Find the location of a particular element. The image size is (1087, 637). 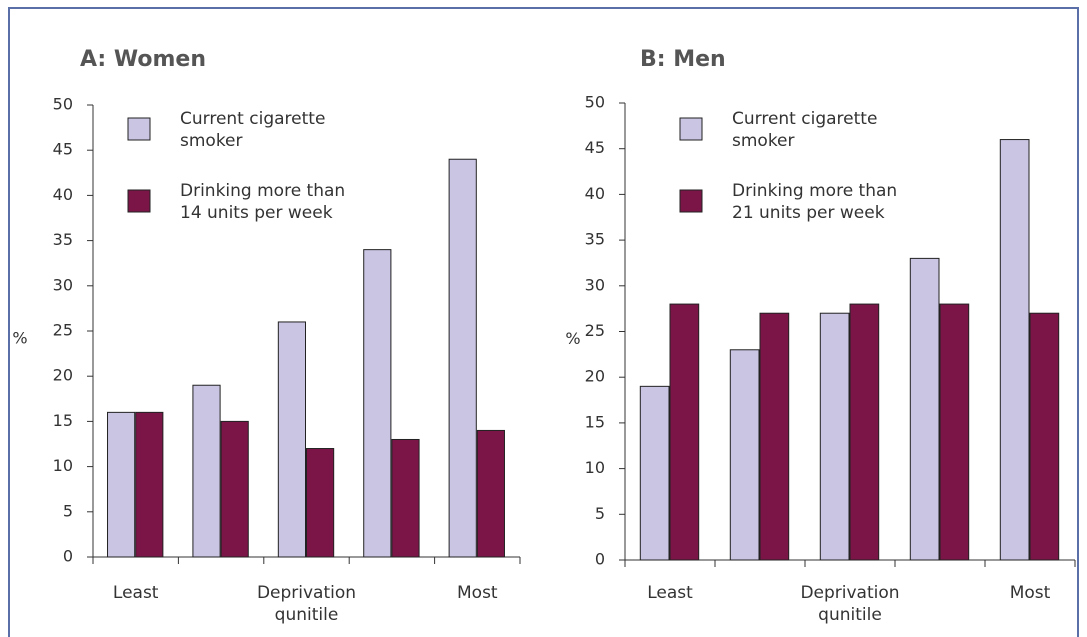

chart-title: B: Men is located at coordinates (683, 59).